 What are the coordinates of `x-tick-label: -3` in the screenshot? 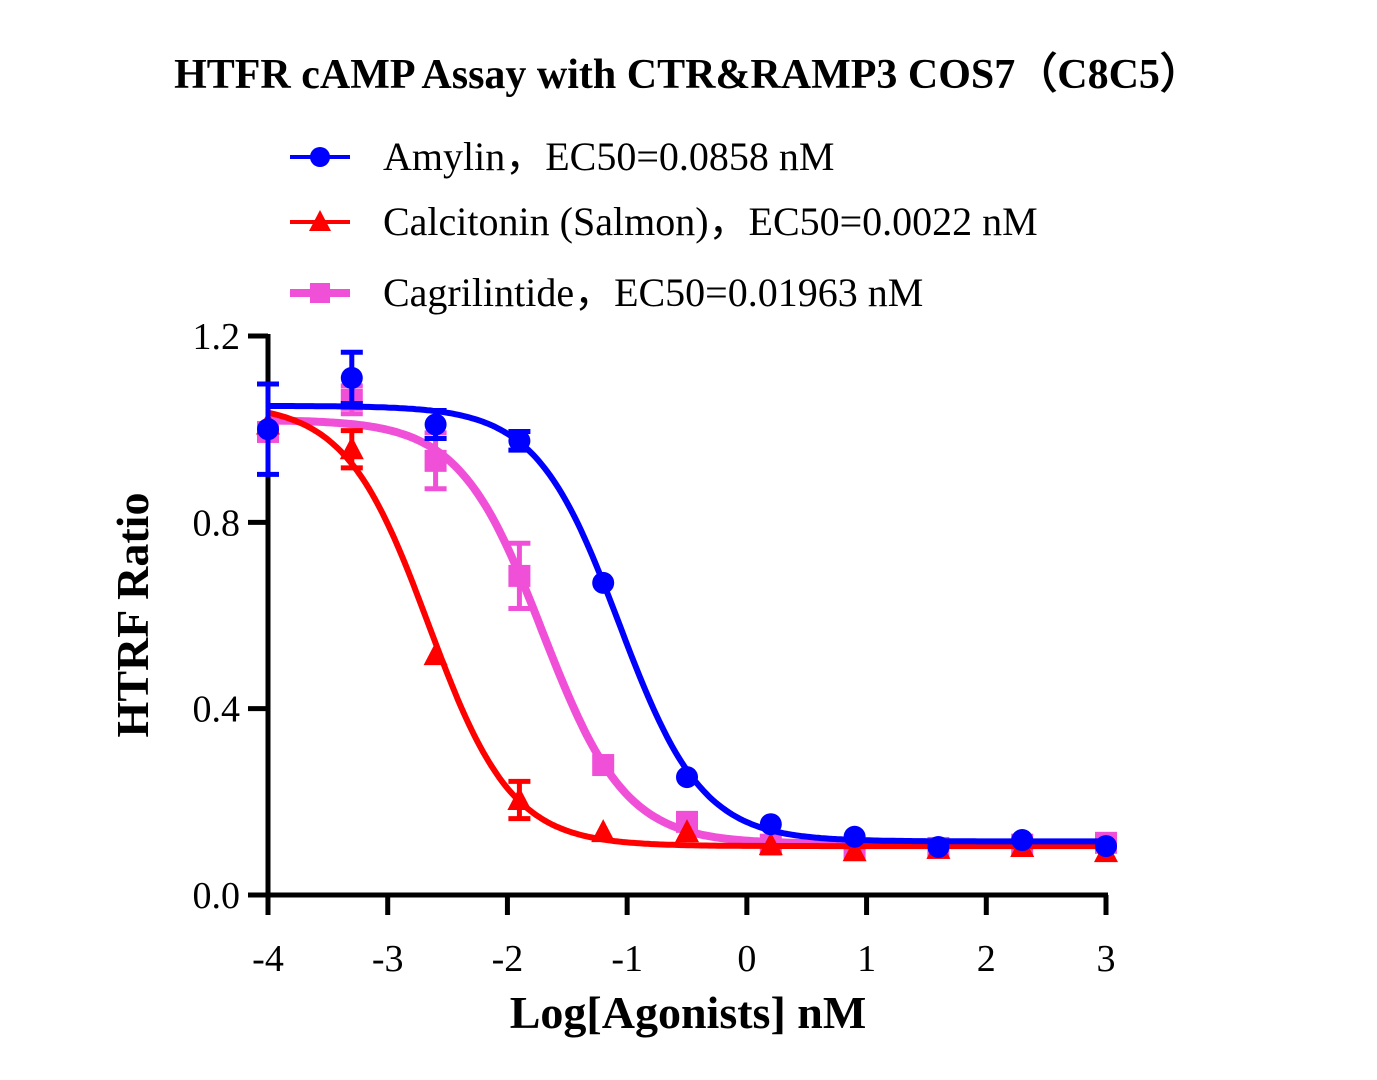 It's located at (388, 959).